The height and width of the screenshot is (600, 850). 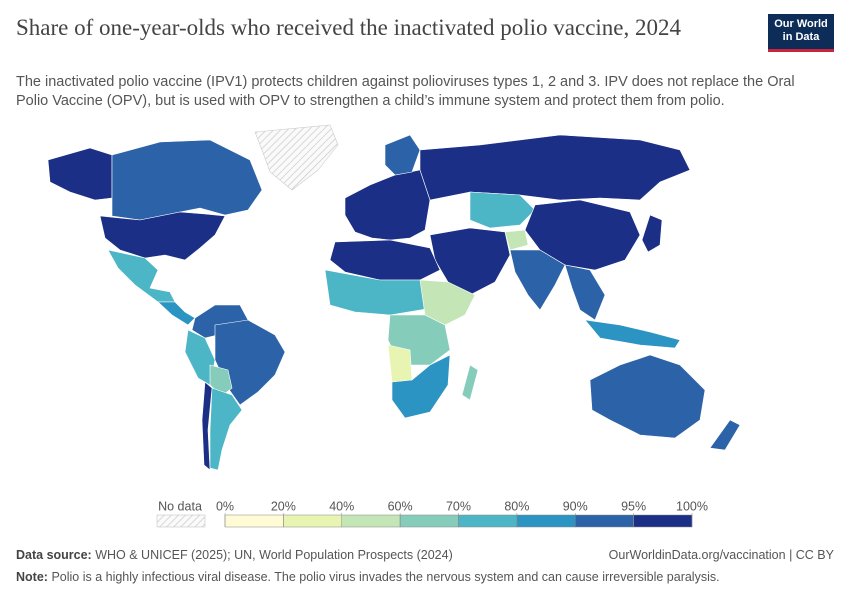 What do you see at coordinates (387, 205) in the screenshot?
I see `europe` at bounding box center [387, 205].